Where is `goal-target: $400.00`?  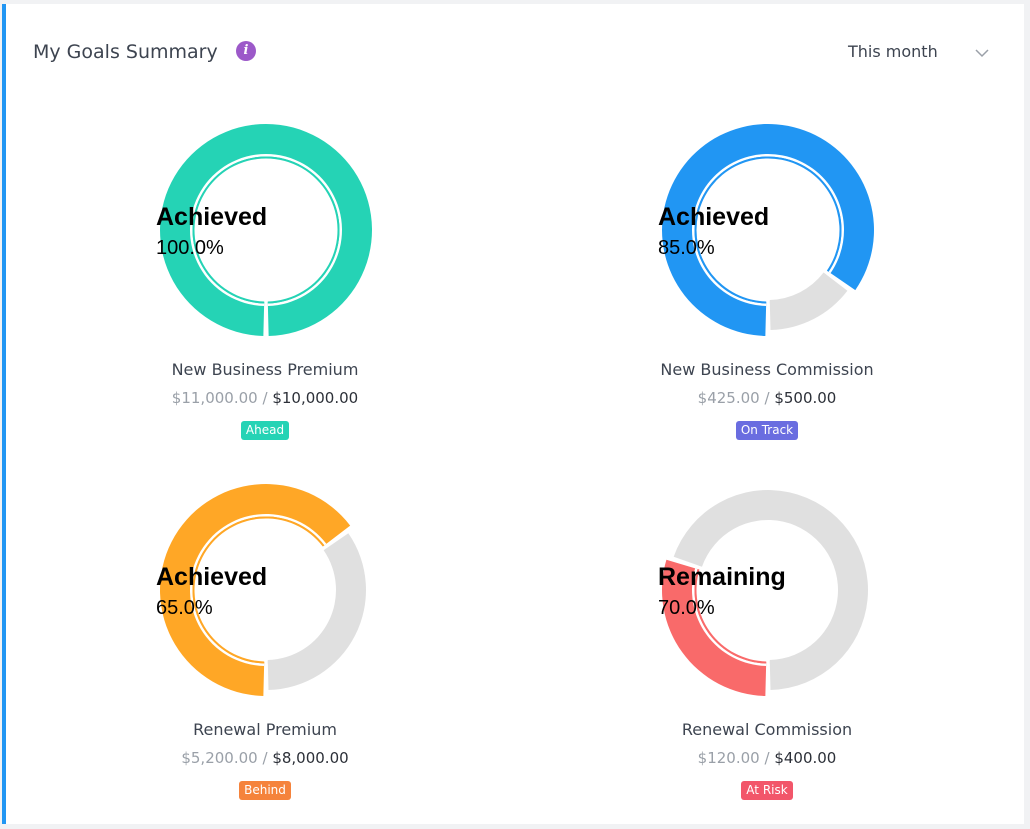 goal-target: $400.00 is located at coordinates (805, 758).